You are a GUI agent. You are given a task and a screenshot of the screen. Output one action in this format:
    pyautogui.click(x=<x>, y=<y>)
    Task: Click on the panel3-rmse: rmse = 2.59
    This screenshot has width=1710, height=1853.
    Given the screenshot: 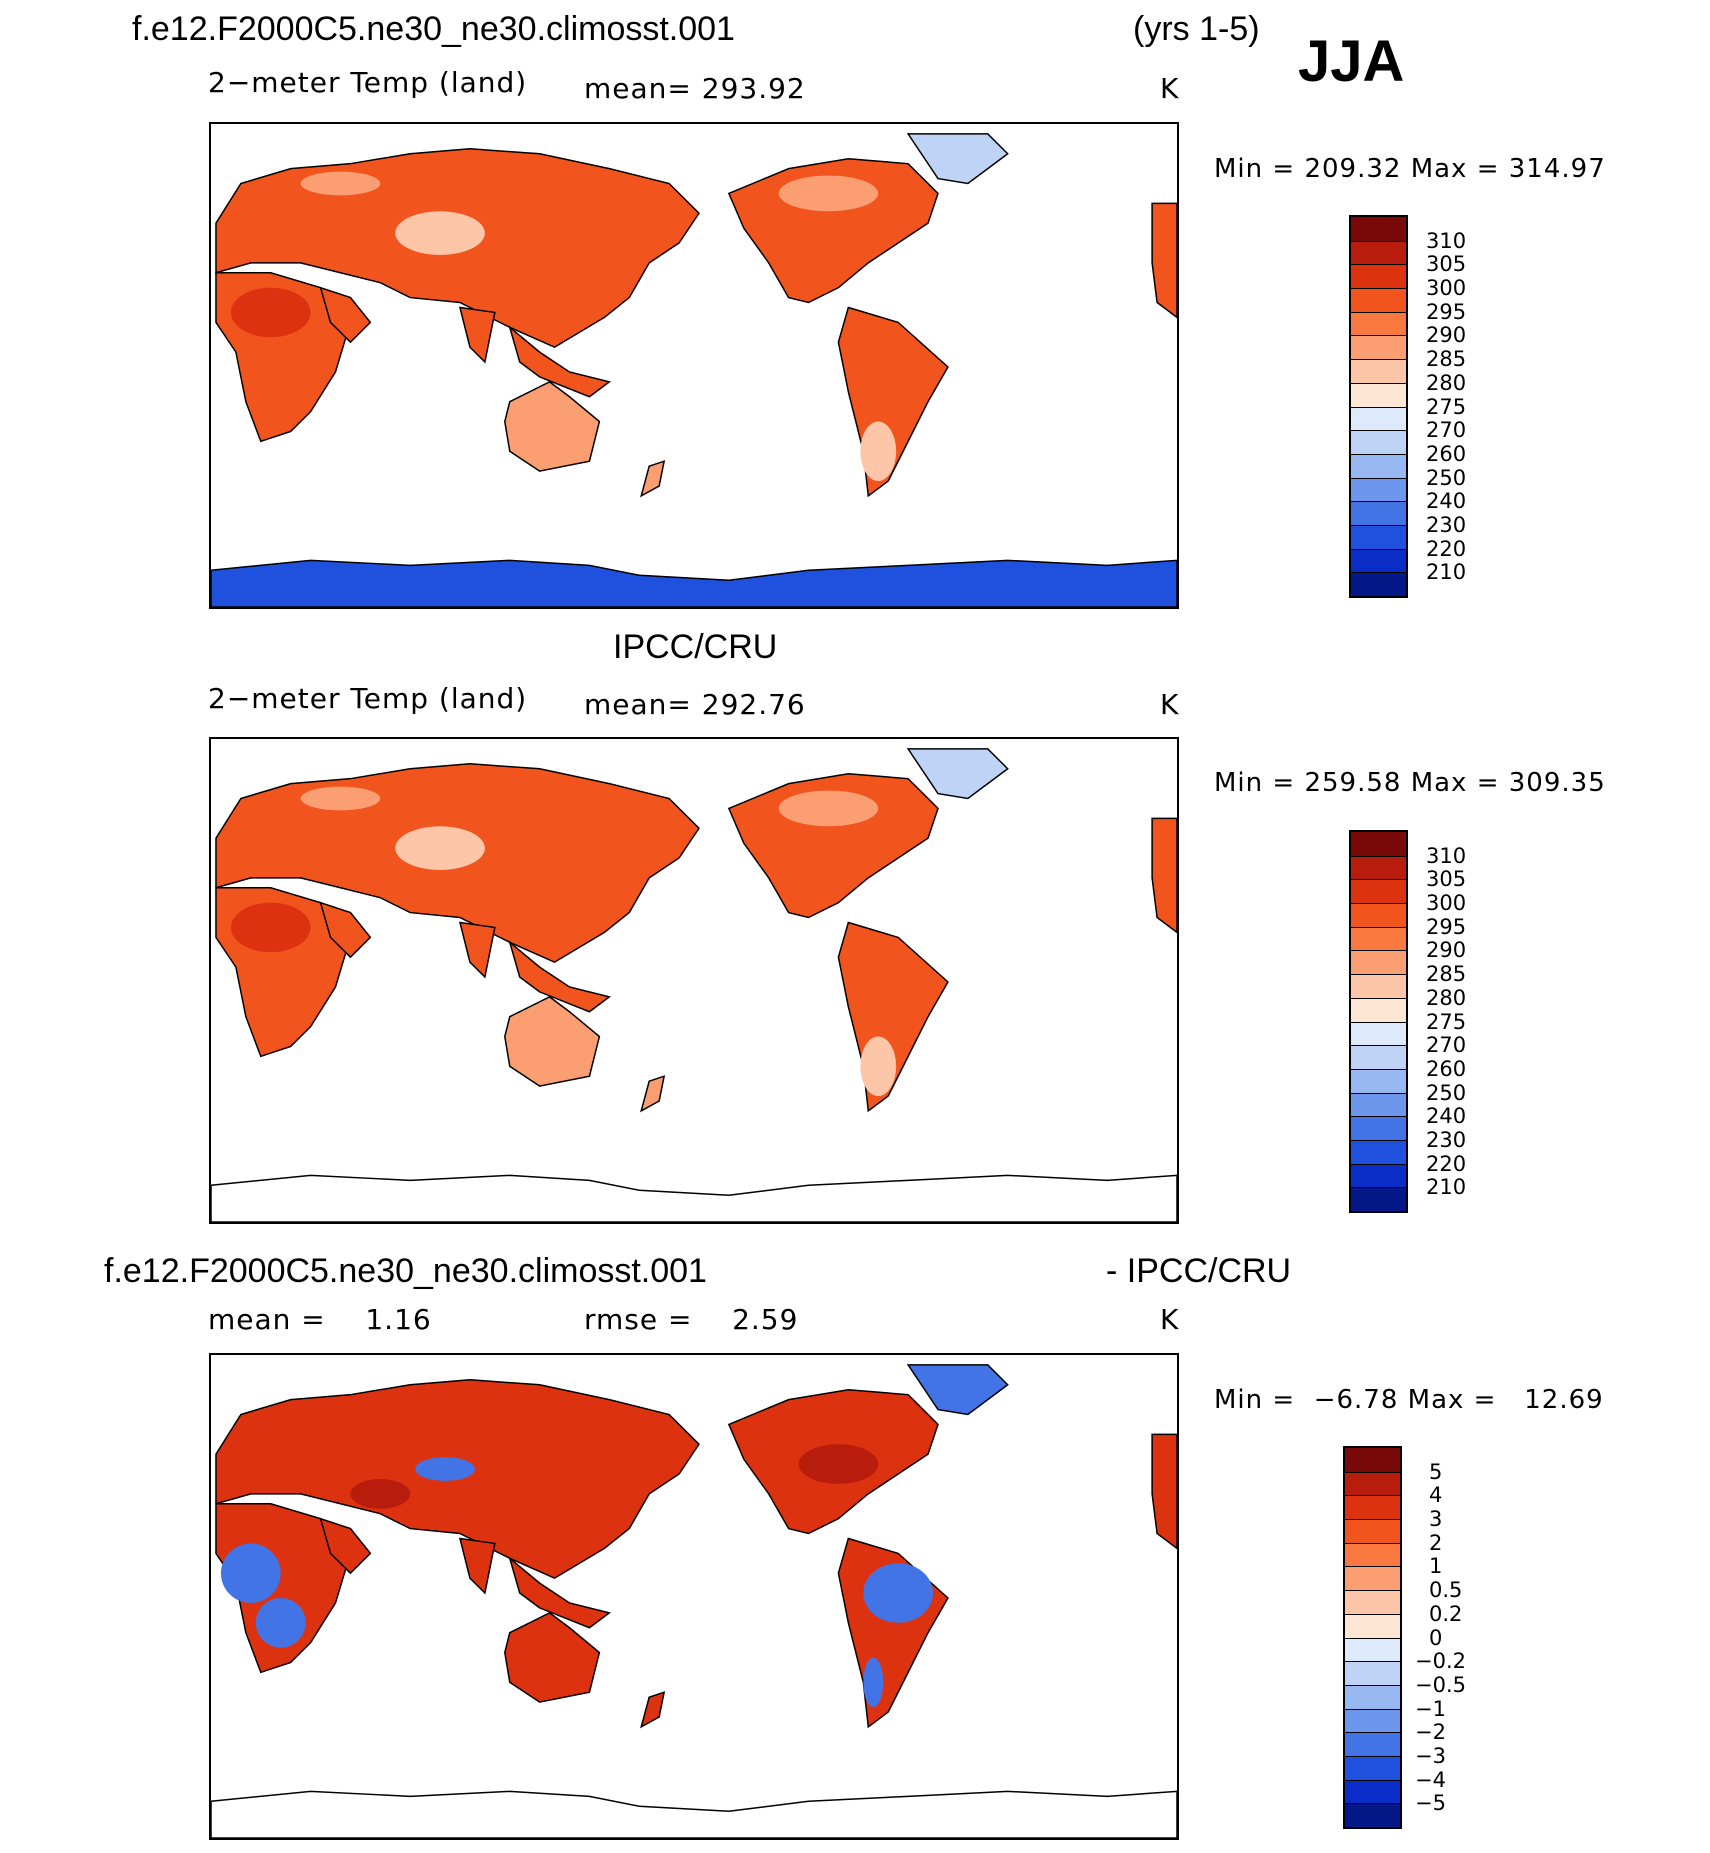 What is the action you would take?
    pyautogui.click(x=691, y=1319)
    